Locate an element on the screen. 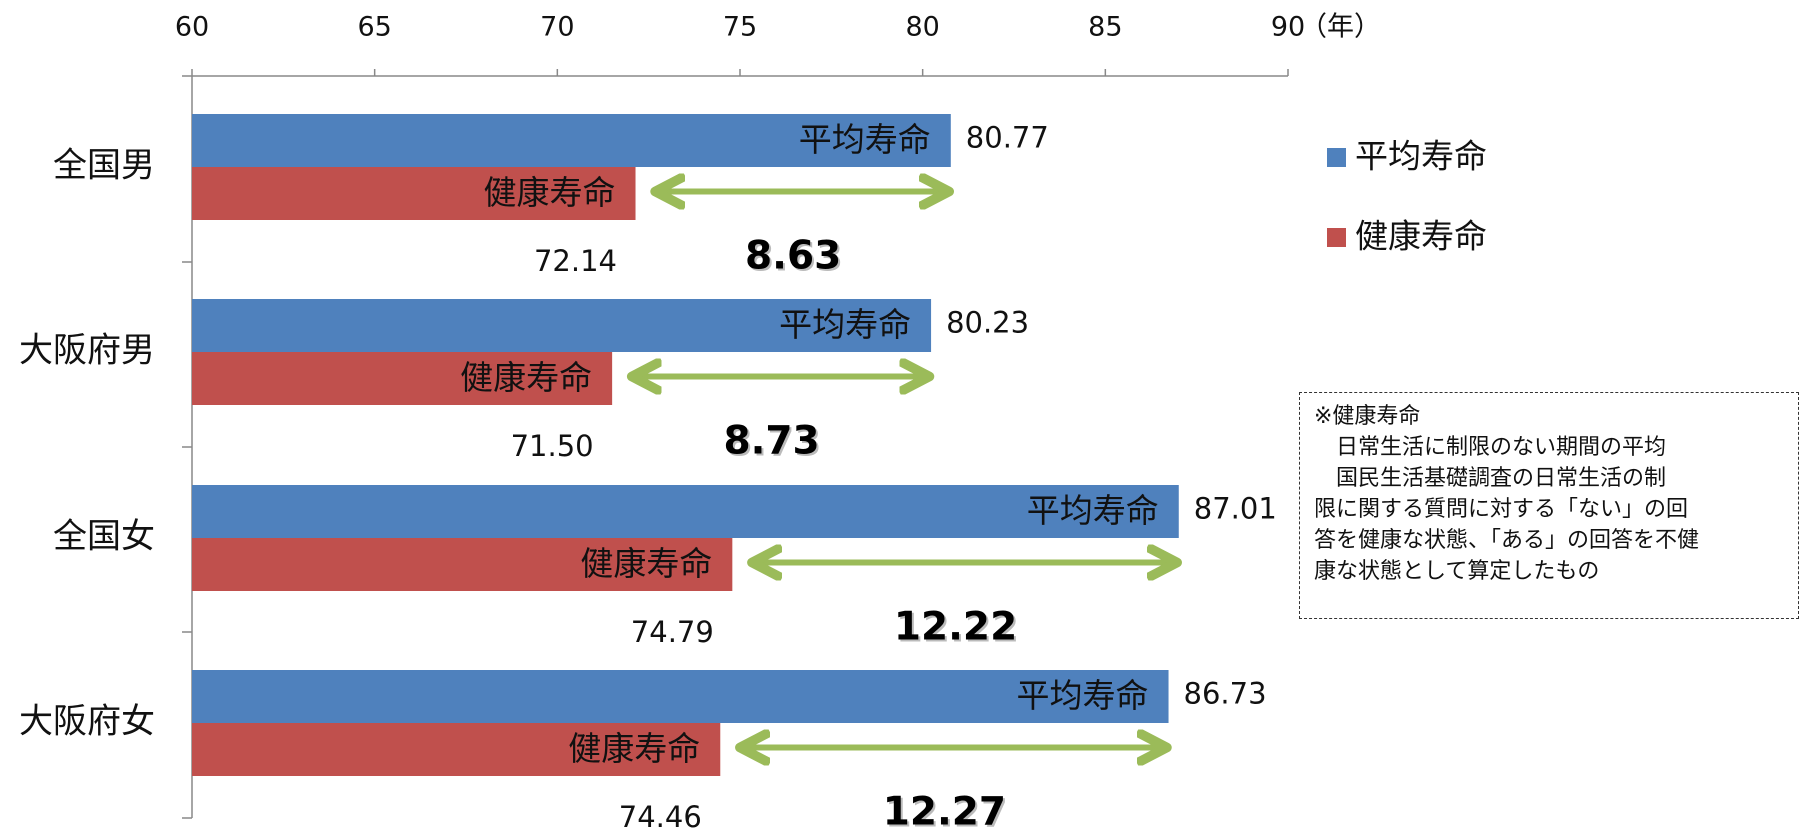  category-label: 大阪府男 is located at coordinates (87, 351).